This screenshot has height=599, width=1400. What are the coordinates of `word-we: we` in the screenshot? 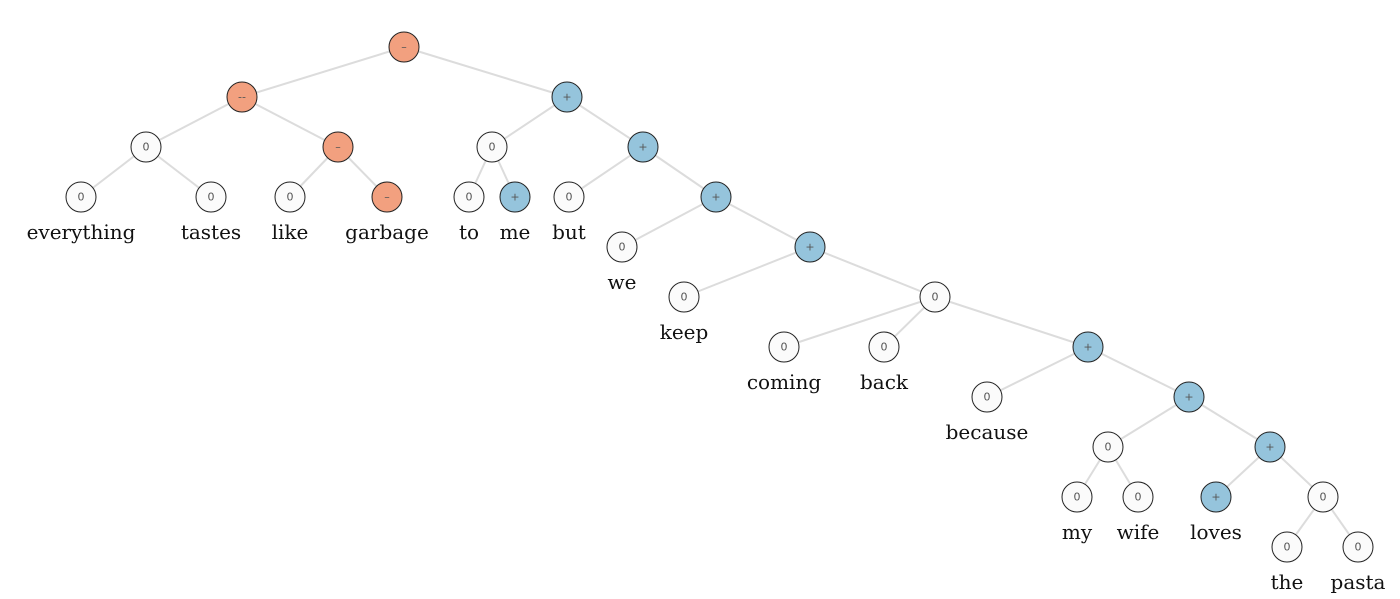 It's located at (622, 282).